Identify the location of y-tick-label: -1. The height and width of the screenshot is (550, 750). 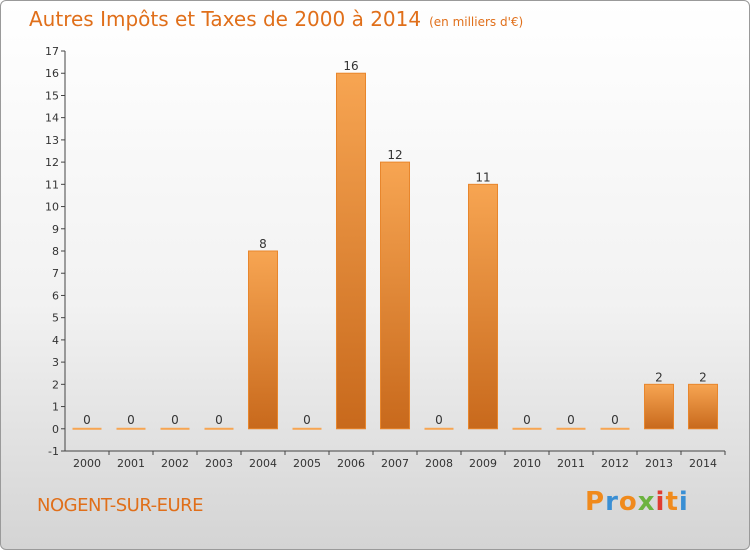
(53, 451).